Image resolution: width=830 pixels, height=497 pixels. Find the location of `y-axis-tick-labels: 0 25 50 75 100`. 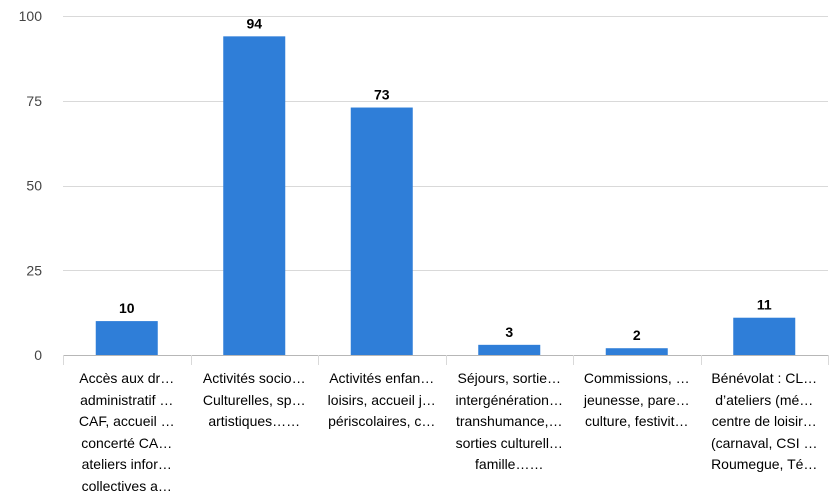

y-axis-tick-labels: 0 25 50 75 100 is located at coordinates (31, 185).